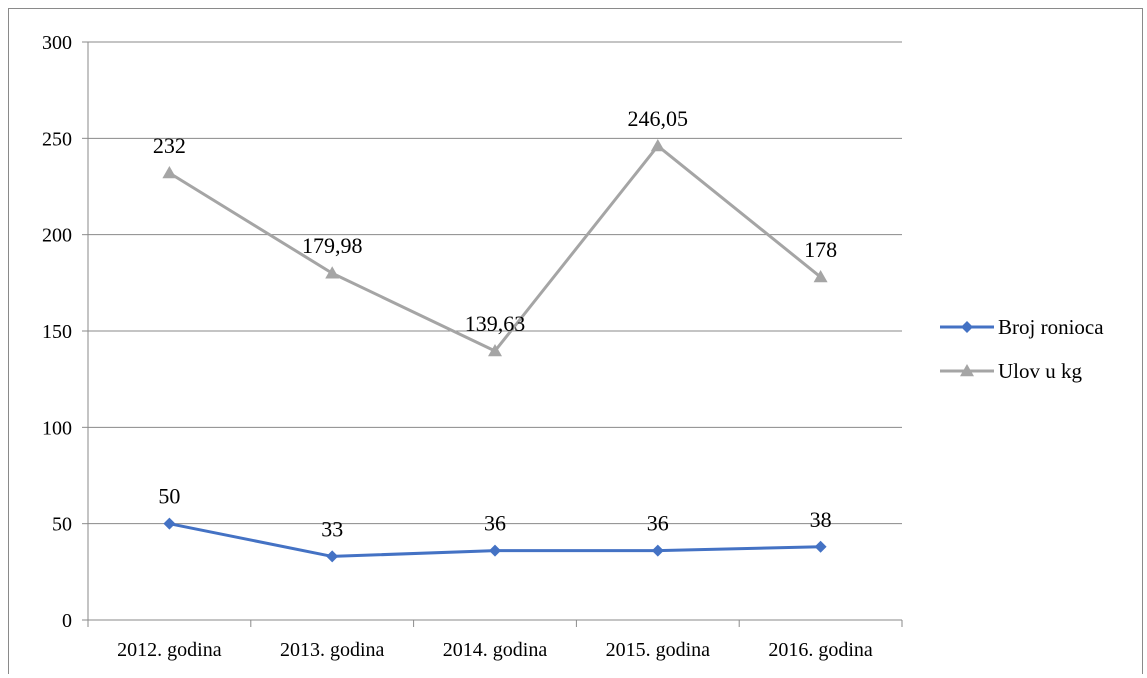 The width and height of the screenshot is (1147, 678). What do you see at coordinates (169, 145) in the screenshot?
I see `data-label: 232` at bounding box center [169, 145].